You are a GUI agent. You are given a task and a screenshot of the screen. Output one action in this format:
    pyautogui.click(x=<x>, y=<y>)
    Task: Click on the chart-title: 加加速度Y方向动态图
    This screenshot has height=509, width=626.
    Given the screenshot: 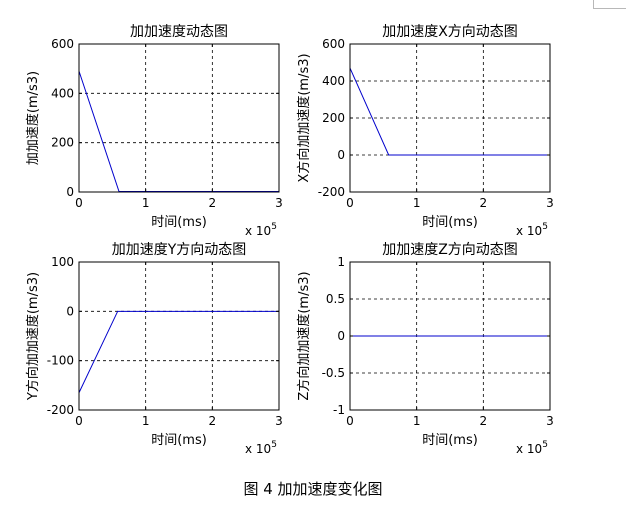 What is the action you would take?
    pyautogui.click(x=179, y=250)
    